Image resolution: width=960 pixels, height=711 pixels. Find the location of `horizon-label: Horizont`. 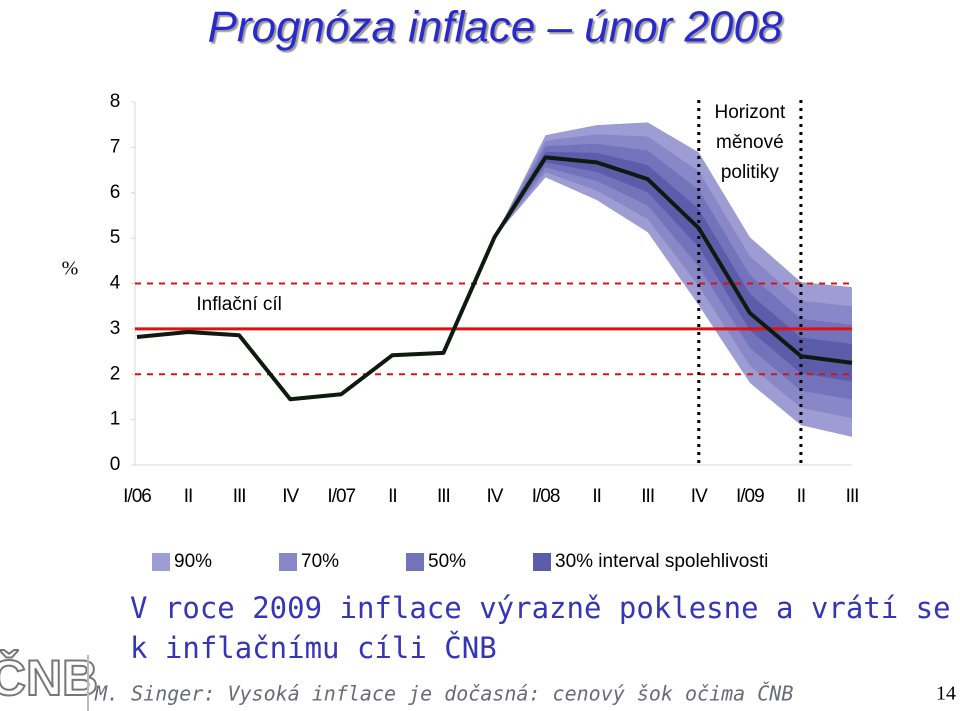

horizon-label: Horizont is located at coordinates (749, 112).